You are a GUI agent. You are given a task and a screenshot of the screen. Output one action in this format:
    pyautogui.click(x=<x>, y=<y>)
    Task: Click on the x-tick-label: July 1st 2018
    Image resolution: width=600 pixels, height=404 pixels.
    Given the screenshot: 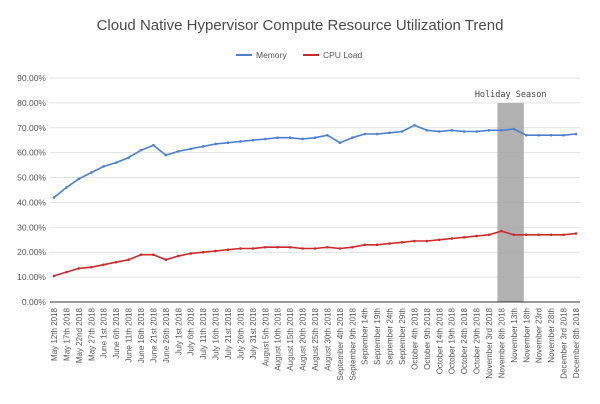 What is the action you would take?
    pyautogui.click(x=178, y=331)
    